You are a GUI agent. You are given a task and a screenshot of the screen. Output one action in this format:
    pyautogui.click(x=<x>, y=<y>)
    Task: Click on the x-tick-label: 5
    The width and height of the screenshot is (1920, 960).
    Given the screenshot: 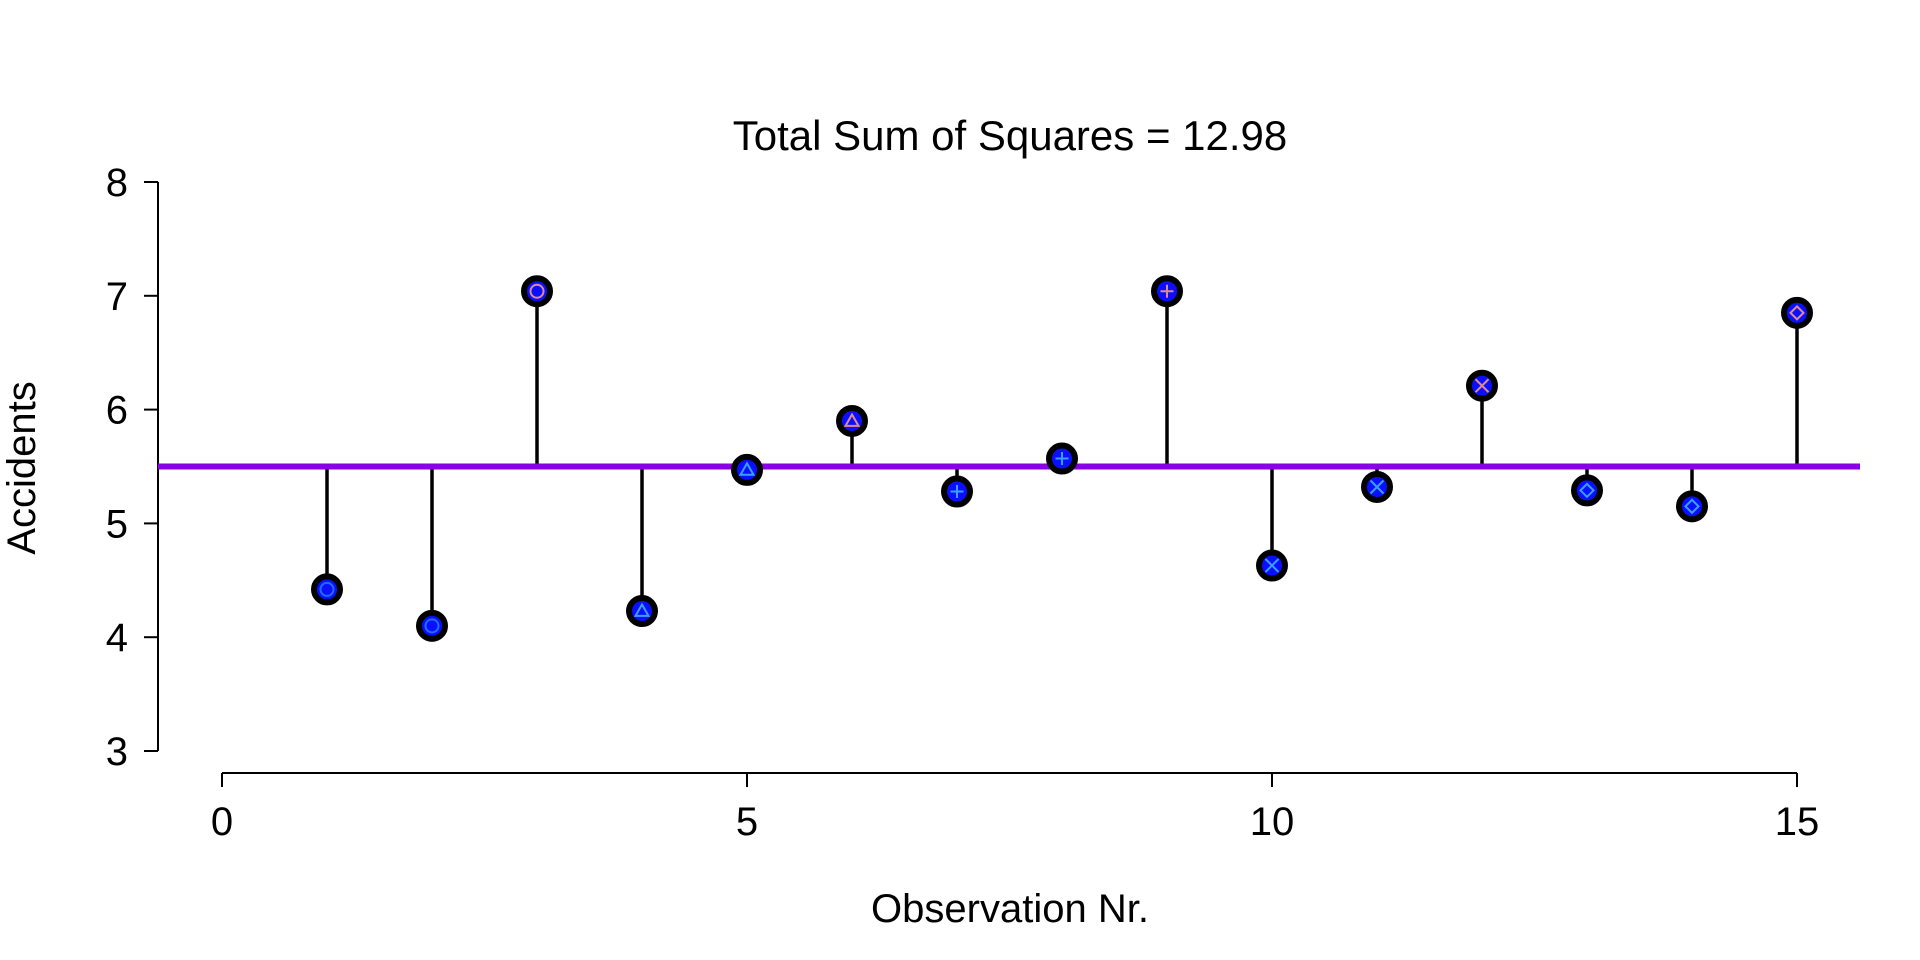 What is the action you would take?
    pyautogui.click(x=747, y=822)
    